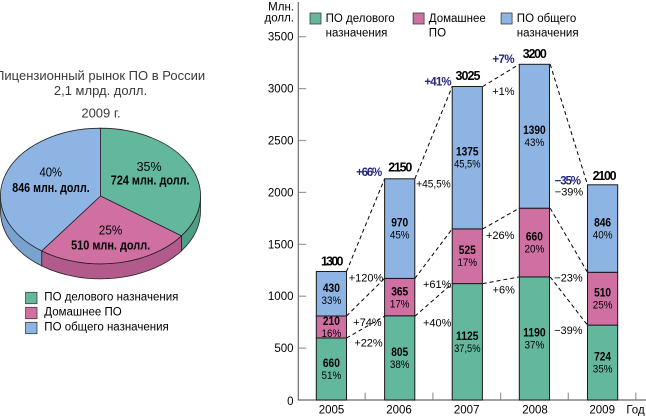  I want to click on svg-text: 2006, so click(399, 411).